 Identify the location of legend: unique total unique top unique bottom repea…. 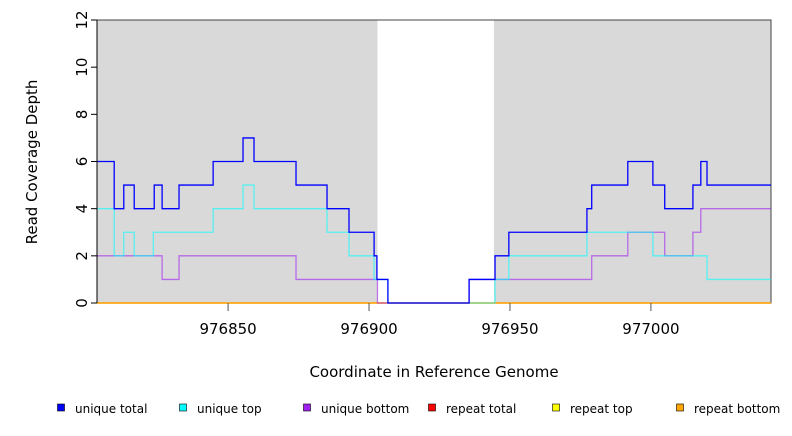
(418, 409).